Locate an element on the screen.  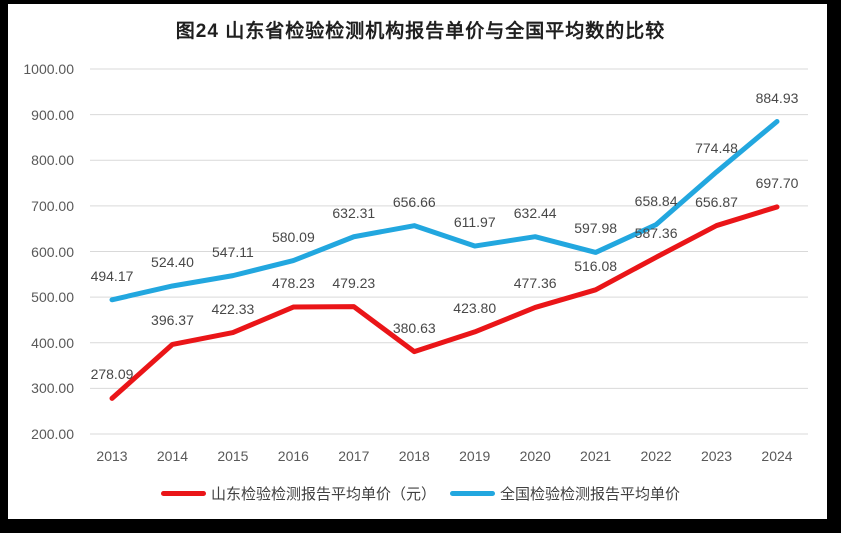
data-label-national: 494.17 is located at coordinates (112, 275).